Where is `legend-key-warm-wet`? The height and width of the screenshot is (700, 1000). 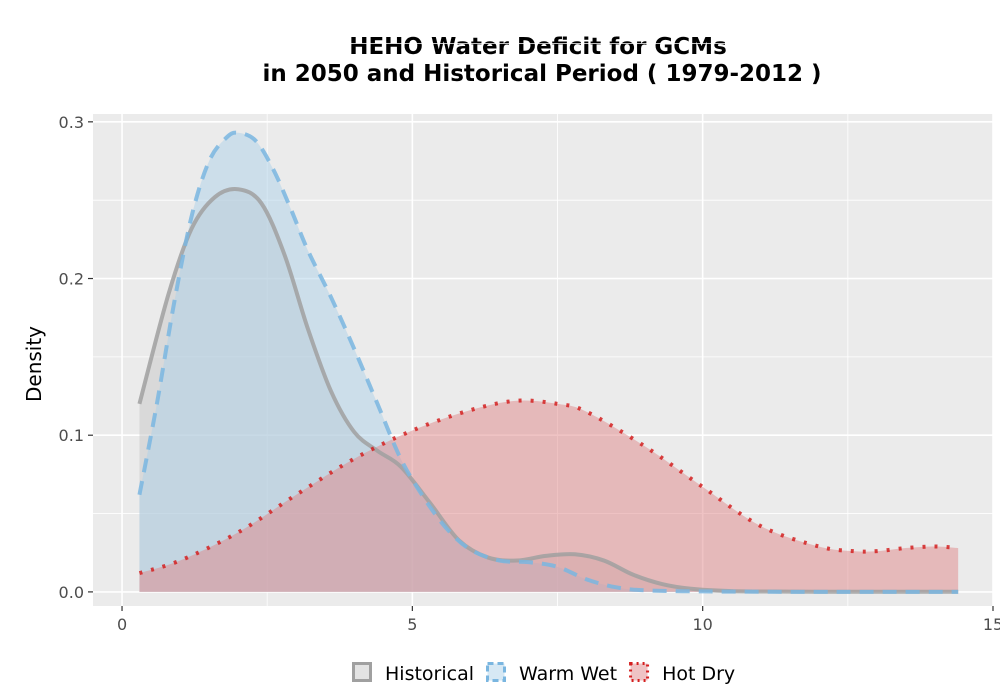
legend-key-warm-wet is located at coordinates (496, 672).